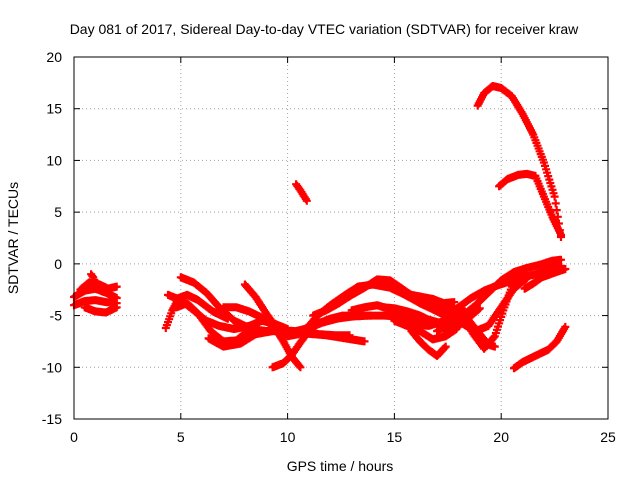  I want to click on y-tick-label: 20, so click(54, 57).